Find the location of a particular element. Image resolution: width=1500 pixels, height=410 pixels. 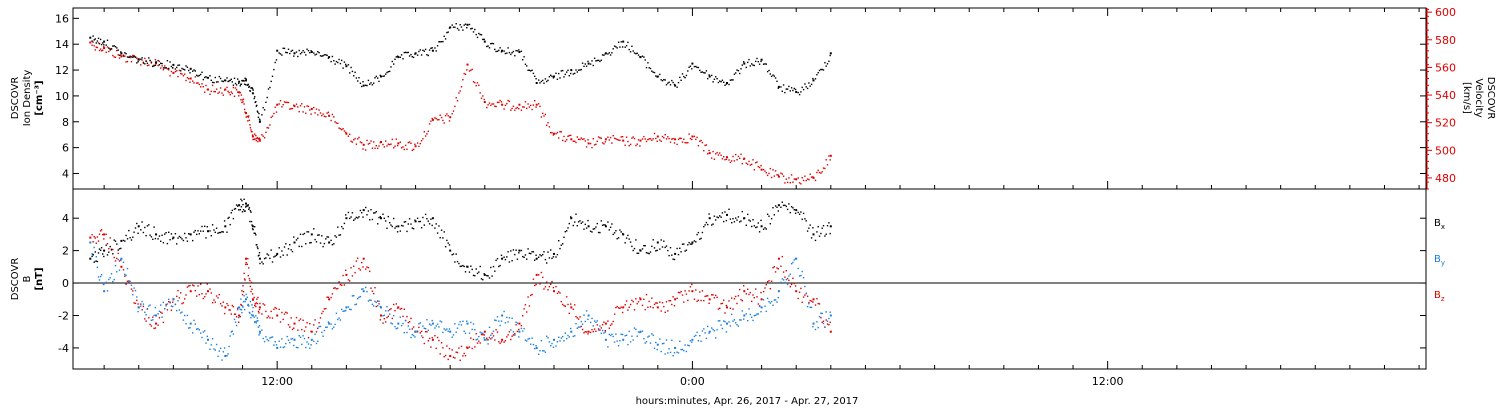

y-tick-label: 8 is located at coordinates (65, 122).